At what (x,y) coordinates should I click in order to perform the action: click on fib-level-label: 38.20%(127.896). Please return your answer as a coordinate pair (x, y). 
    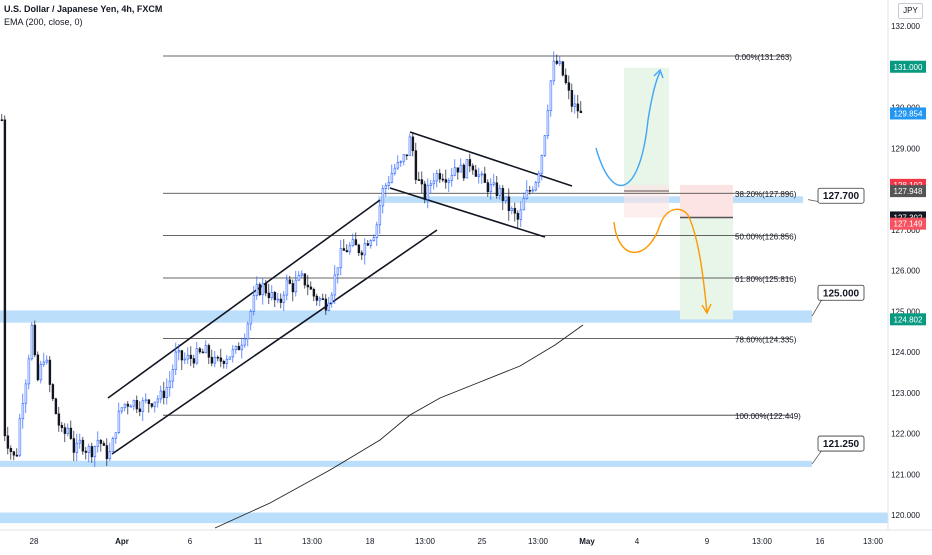
    Looking at the image, I should click on (766, 194).